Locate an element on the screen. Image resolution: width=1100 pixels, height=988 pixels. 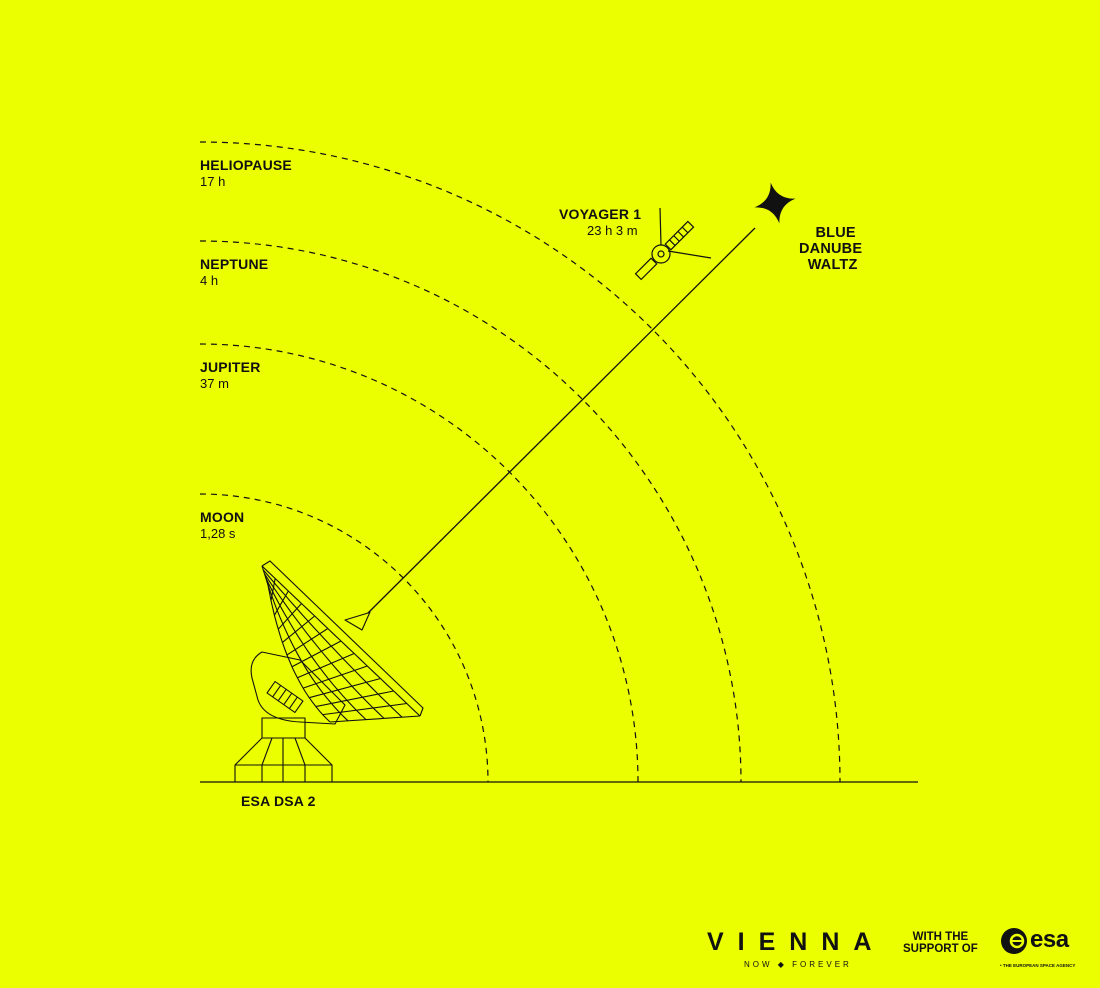
voyager-time: 23 h 3 m is located at coordinates (612, 230).